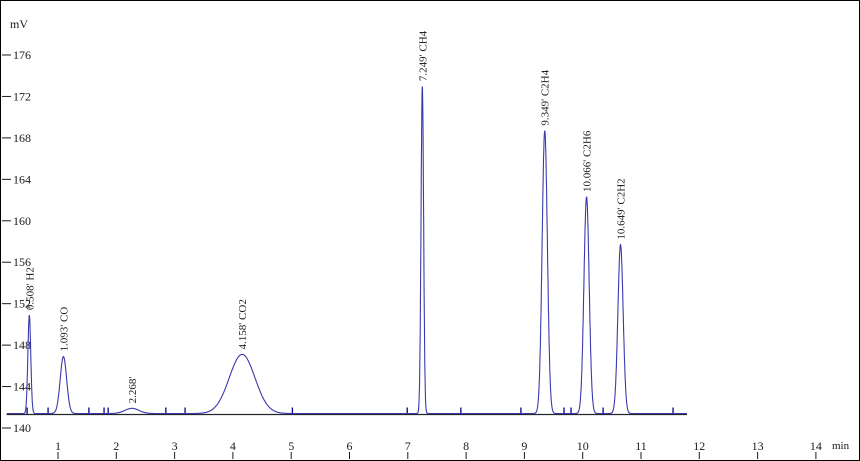 The image size is (860, 461). What do you see at coordinates (22, 345) in the screenshot?
I see `y-axis-tick-label: 148` at bounding box center [22, 345].